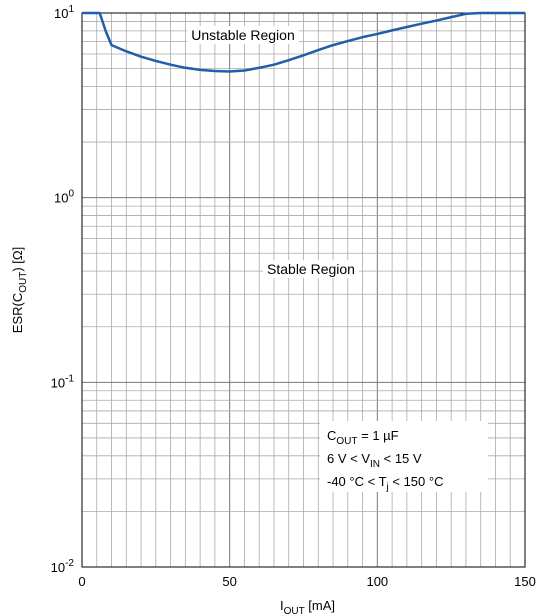  Describe the element at coordinates (17, 259) in the screenshot. I see `y-axis-label-unit: ) [Ω]` at that location.